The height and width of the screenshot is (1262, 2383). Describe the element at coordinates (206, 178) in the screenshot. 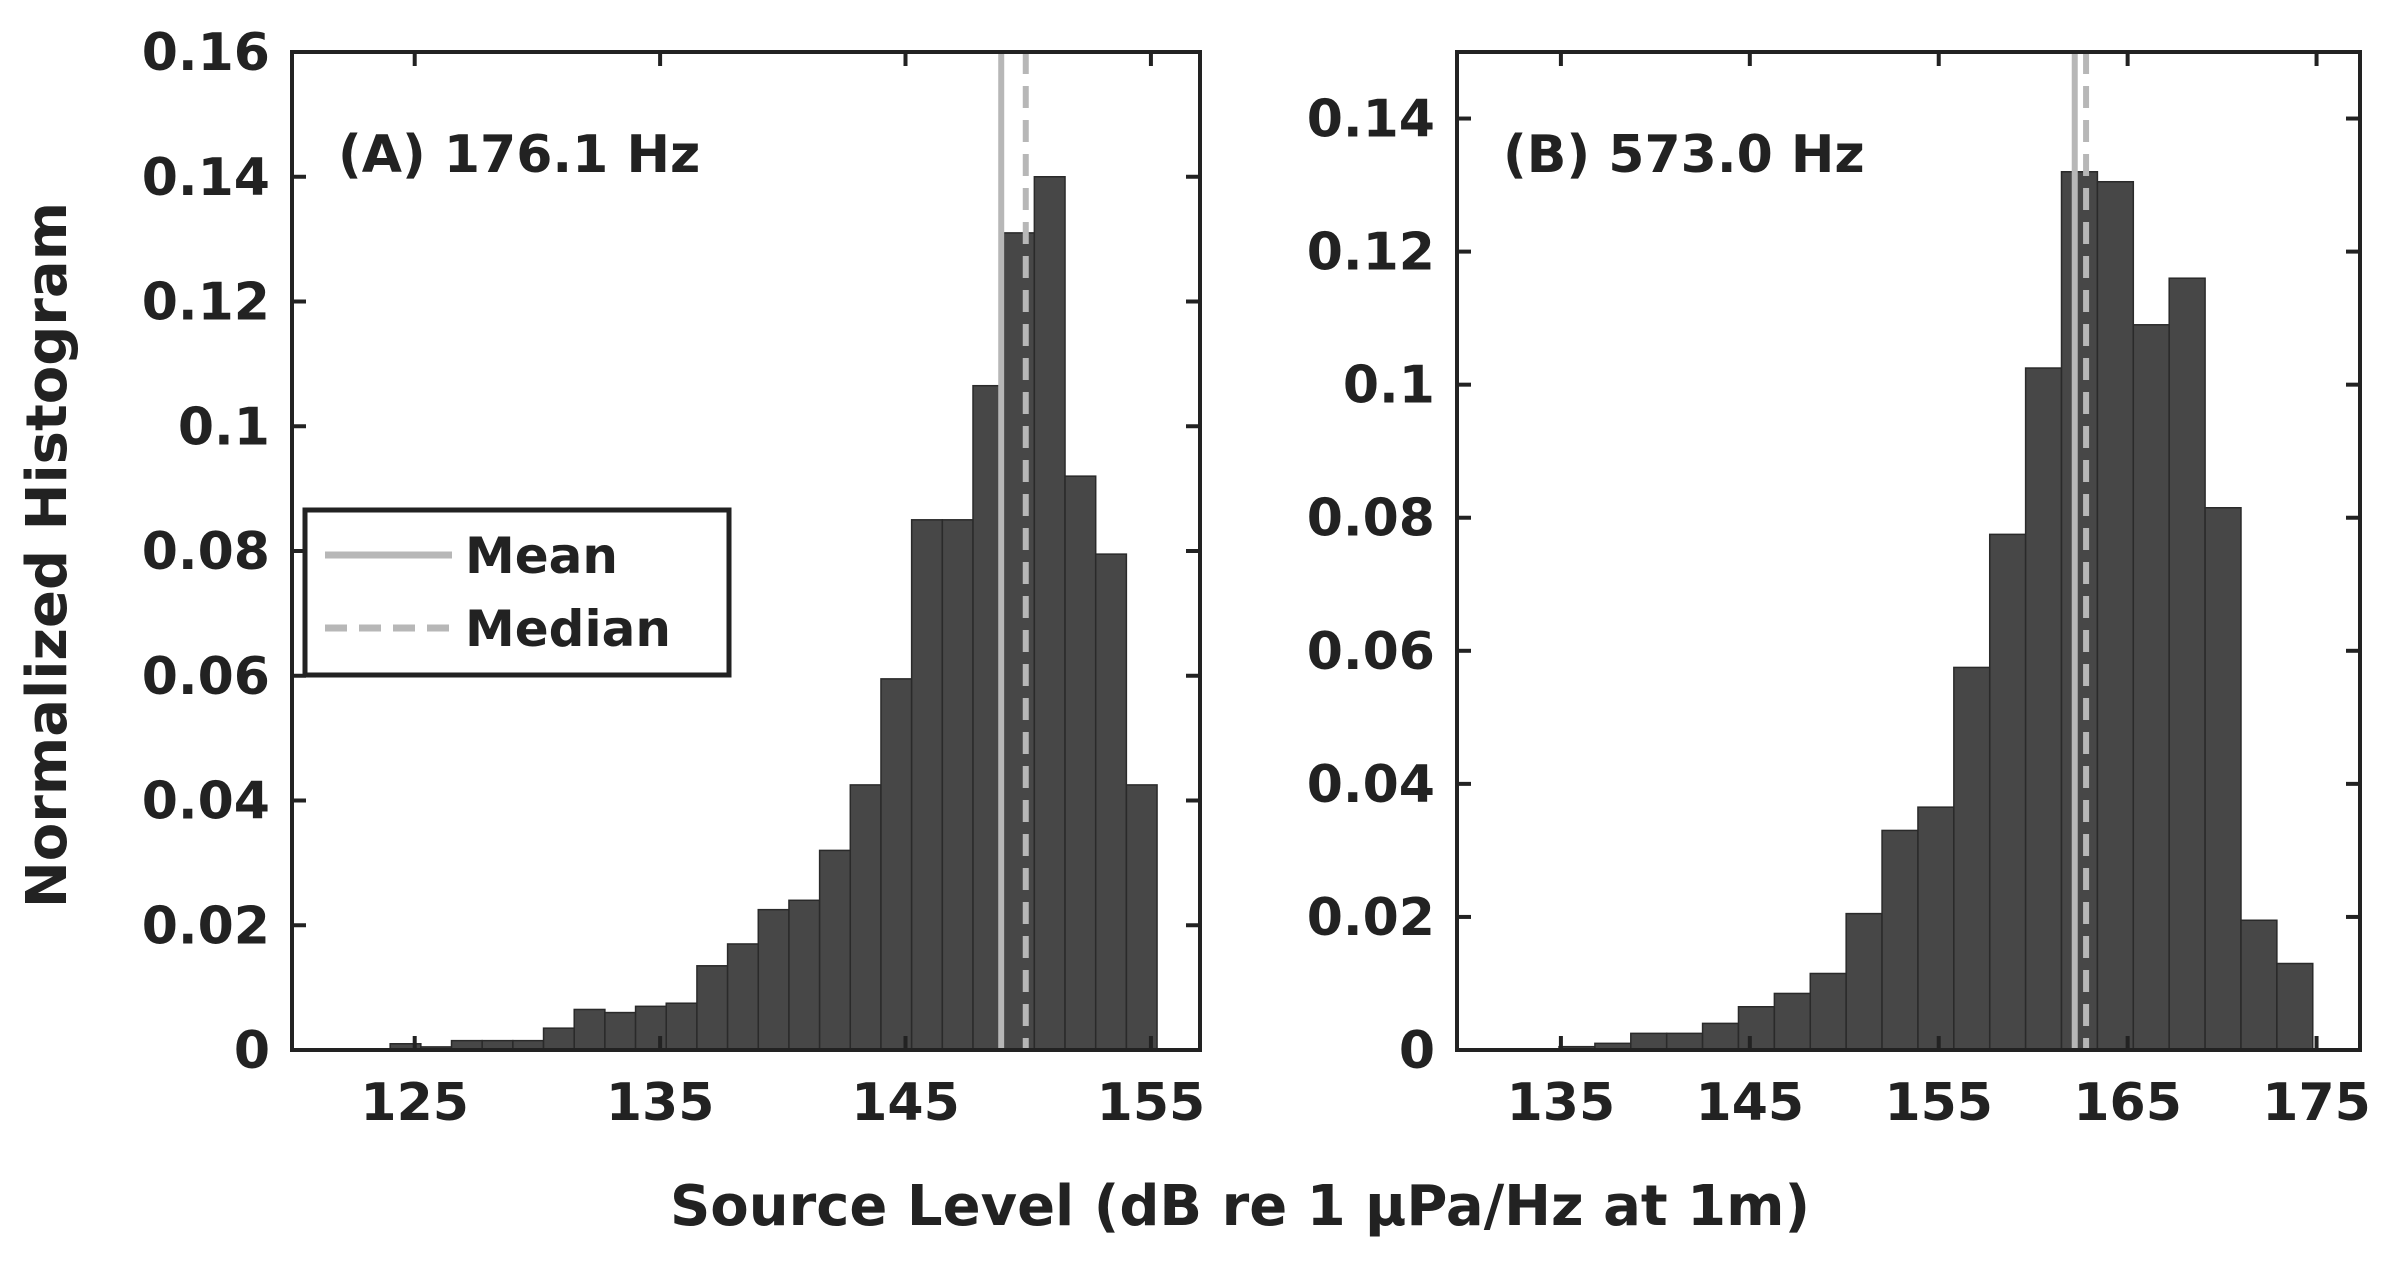

I see `panel-a-y-tick-label: 0.14` at that location.